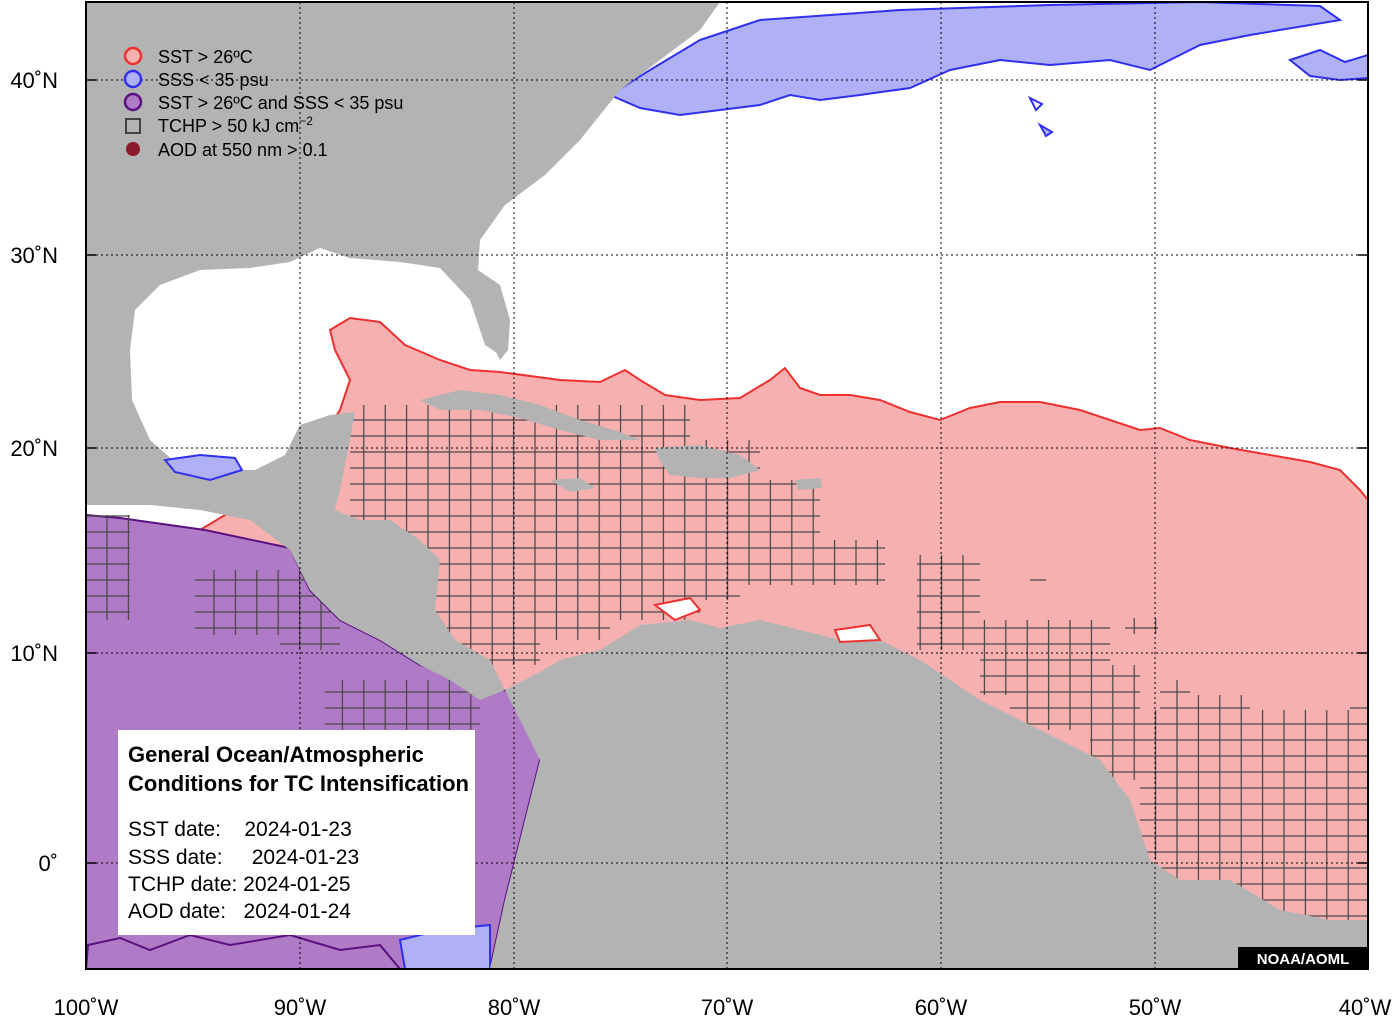 This screenshot has height=1019, width=1400. What do you see at coordinates (133, 126) in the screenshot?
I see `legend-tchp-icon` at bounding box center [133, 126].